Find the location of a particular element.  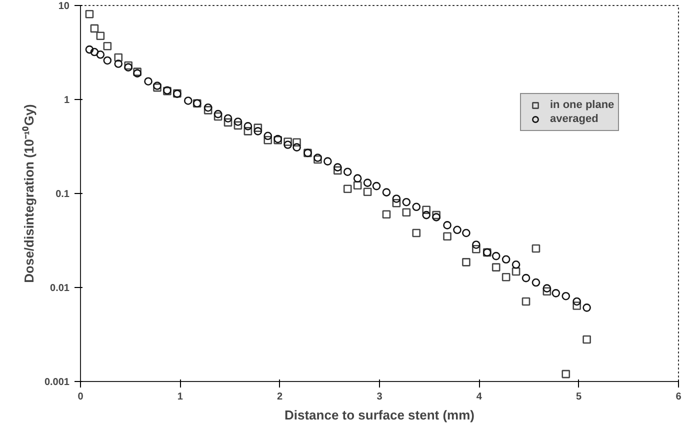

y-tick-label: 10 is located at coordinates (64, 6).